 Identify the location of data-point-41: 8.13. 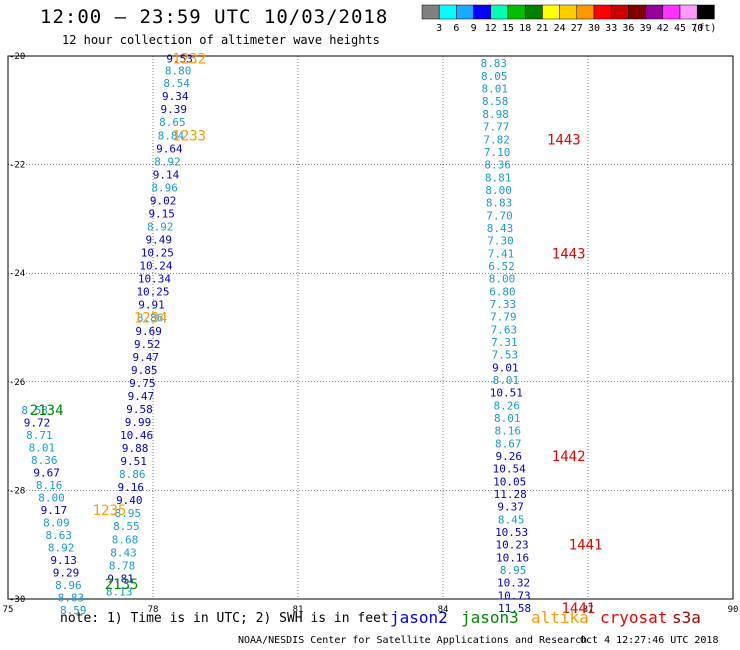
(119, 591).